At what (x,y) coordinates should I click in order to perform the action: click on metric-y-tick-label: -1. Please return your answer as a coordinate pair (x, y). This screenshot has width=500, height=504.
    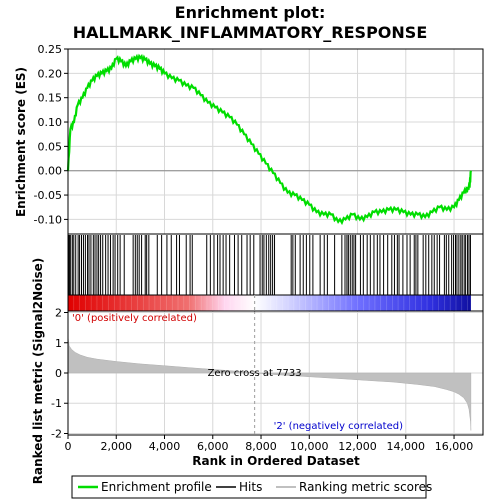
    Looking at the image, I should click on (56, 403).